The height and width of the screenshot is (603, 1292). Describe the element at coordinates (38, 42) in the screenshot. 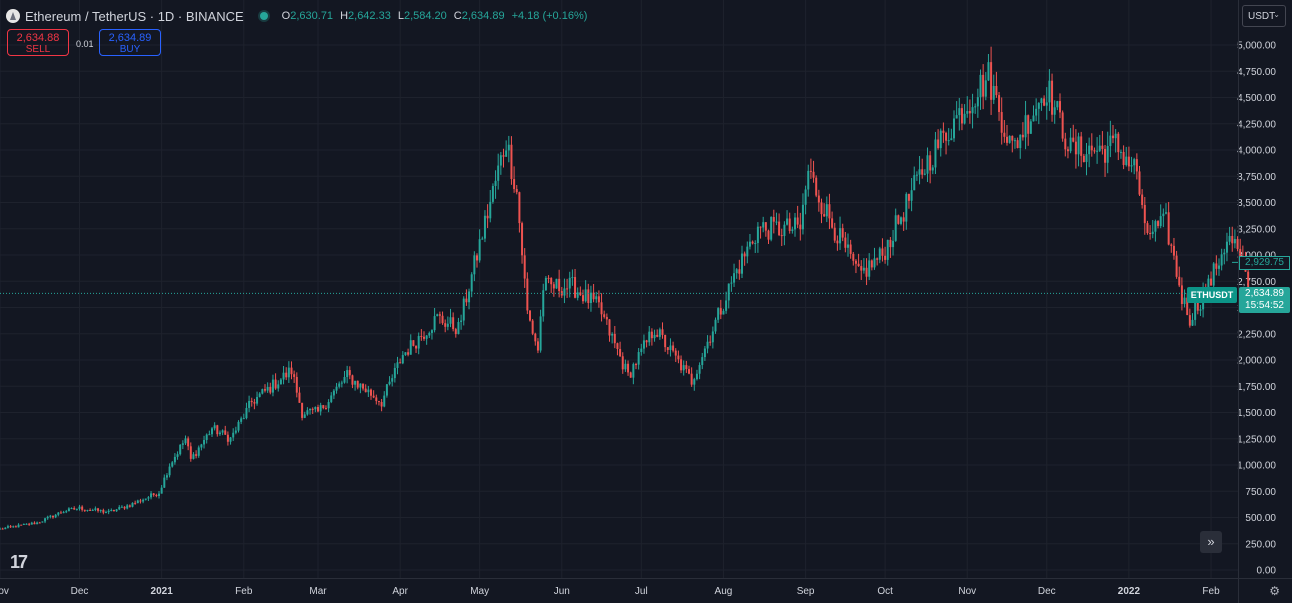

I see `sell-button: 2,634.88 SELL` at that location.